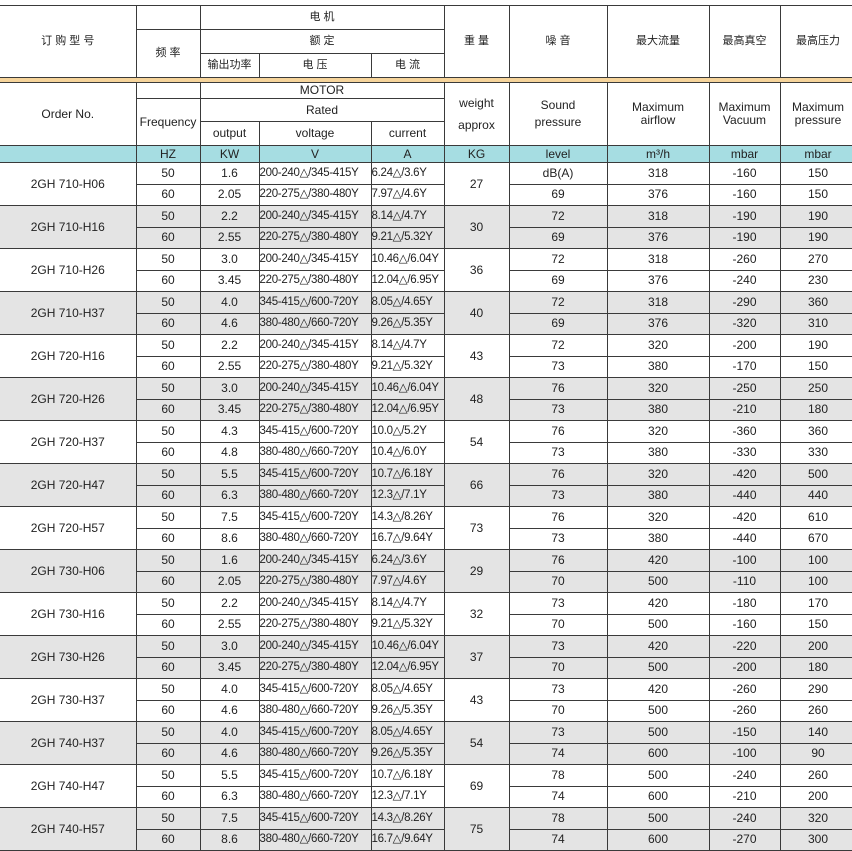  What do you see at coordinates (558, 710) in the screenshot?
I see `cell-sound: 70` at bounding box center [558, 710].